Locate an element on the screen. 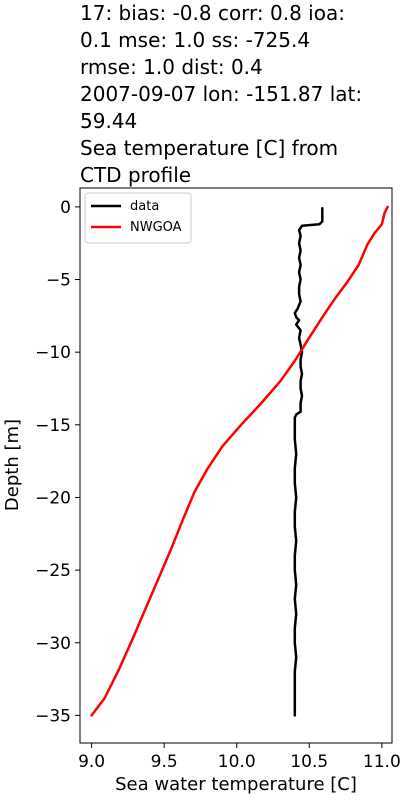  y-tick-label: 0 is located at coordinates (65, 208).